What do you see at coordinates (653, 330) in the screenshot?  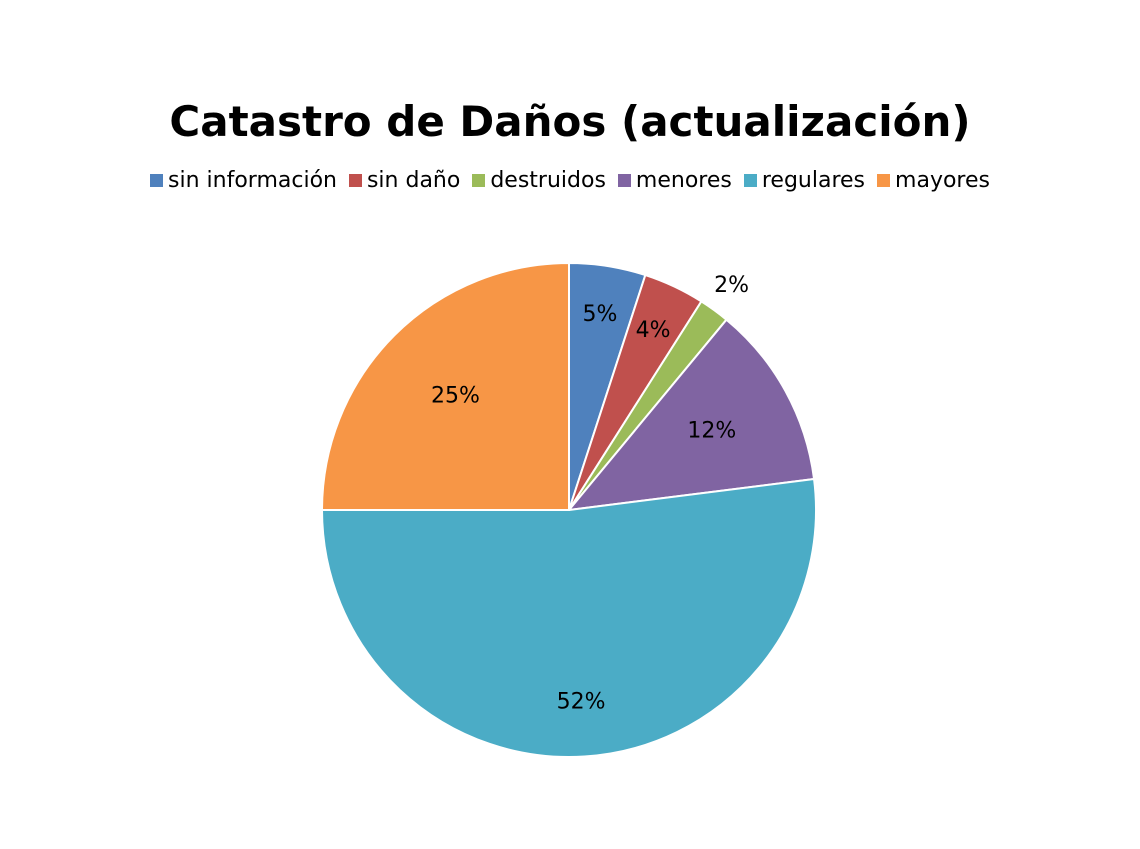 I see `data-label-sin-daño: 4%` at bounding box center [653, 330].